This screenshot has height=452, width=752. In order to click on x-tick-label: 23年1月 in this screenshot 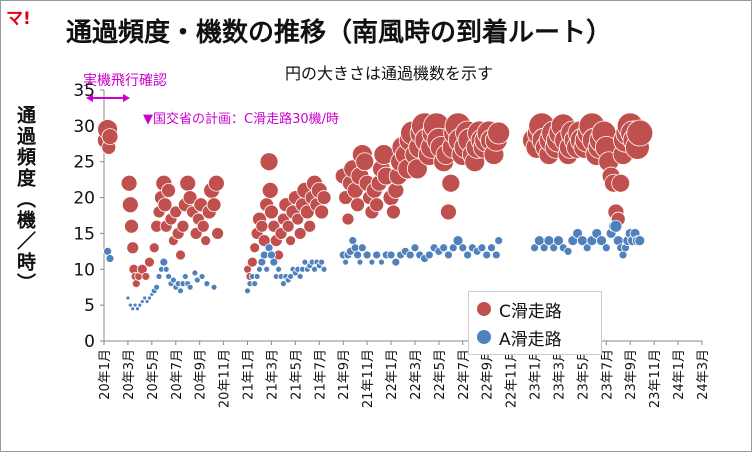, I will do `click(536, 374)`.